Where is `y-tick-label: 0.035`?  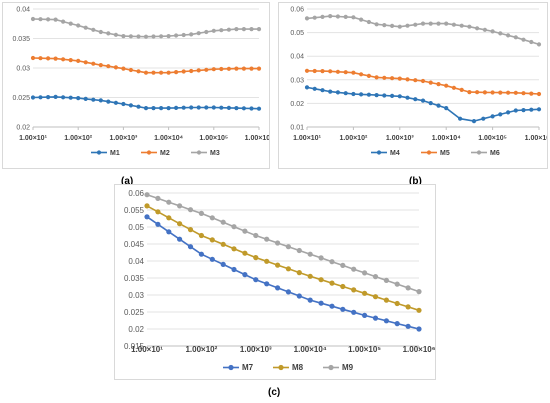 y-tick-label: 0.035 is located at coordinates (134, 278).